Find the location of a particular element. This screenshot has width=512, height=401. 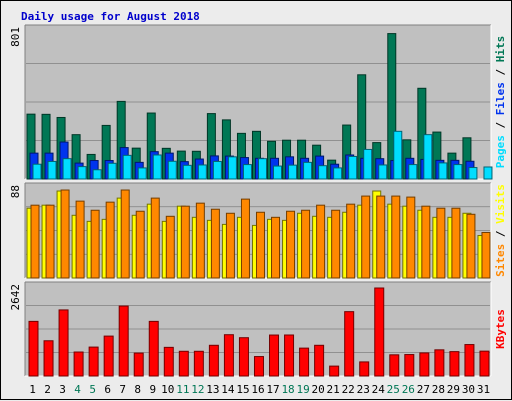

legend-hits-files-pages: Pages / Files / Hits is located at coordinates (500, 102).